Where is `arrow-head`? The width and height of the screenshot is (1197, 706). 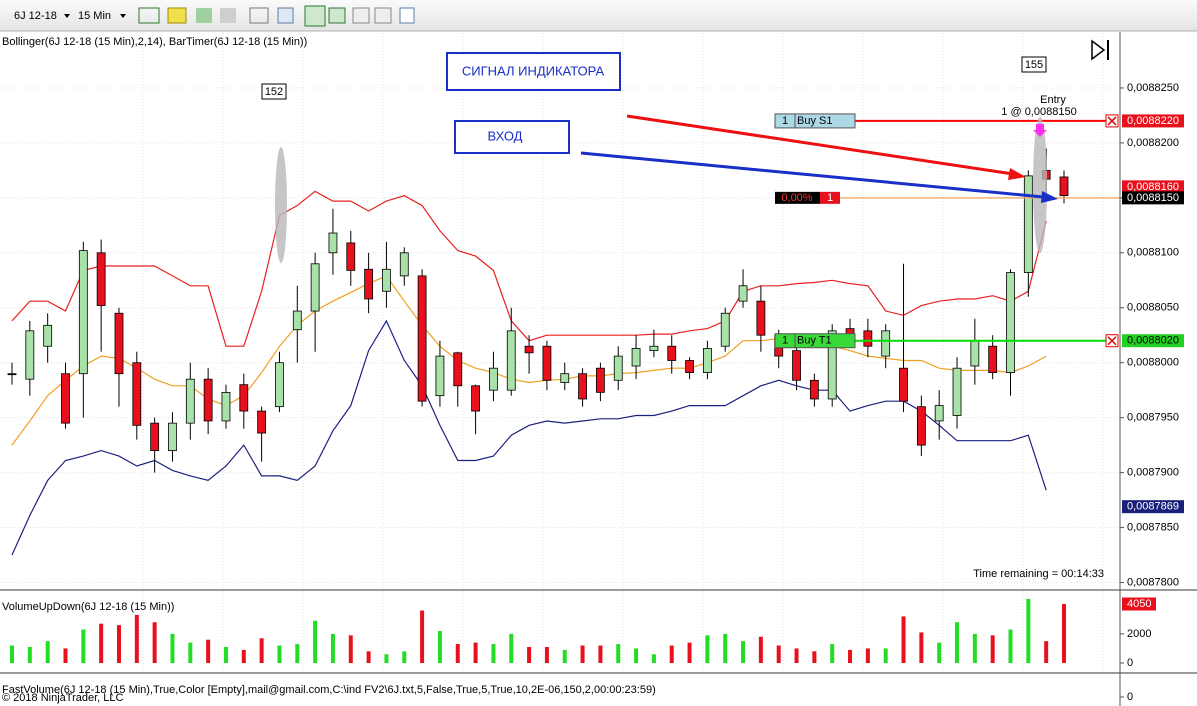
arrow-head is located at coordinates (1017, 174).